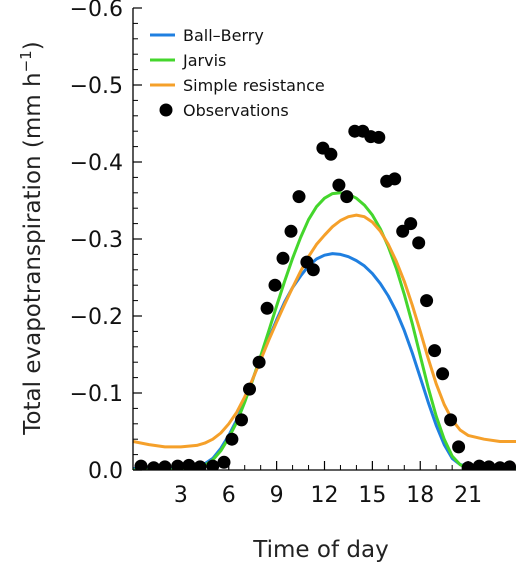 Image resolution: width=516 pixels, height=563 pixels. Describe the element at coordinates (325, 495) in the screenshot. I see `x-tick-label: 12` at that location.